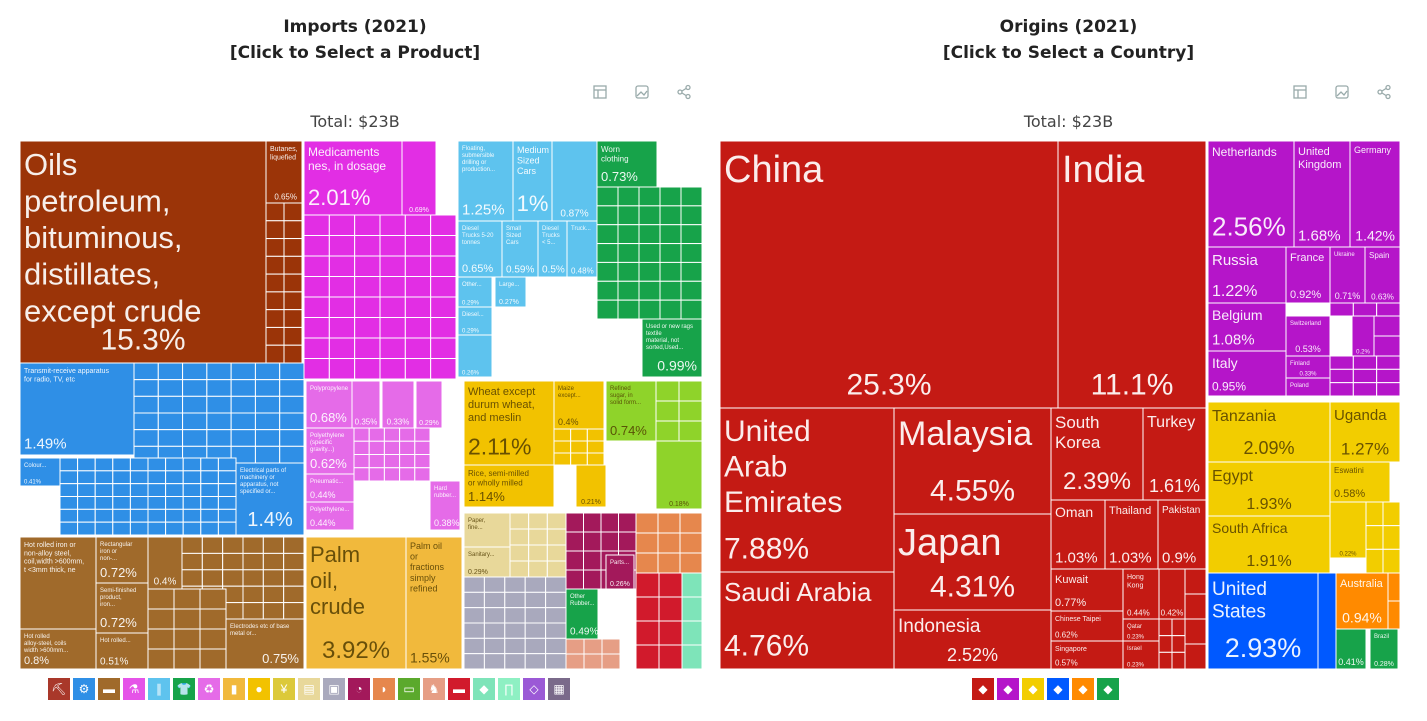 The image size is (1427, 721). I want to click on tile-parts, so click(620, 572).